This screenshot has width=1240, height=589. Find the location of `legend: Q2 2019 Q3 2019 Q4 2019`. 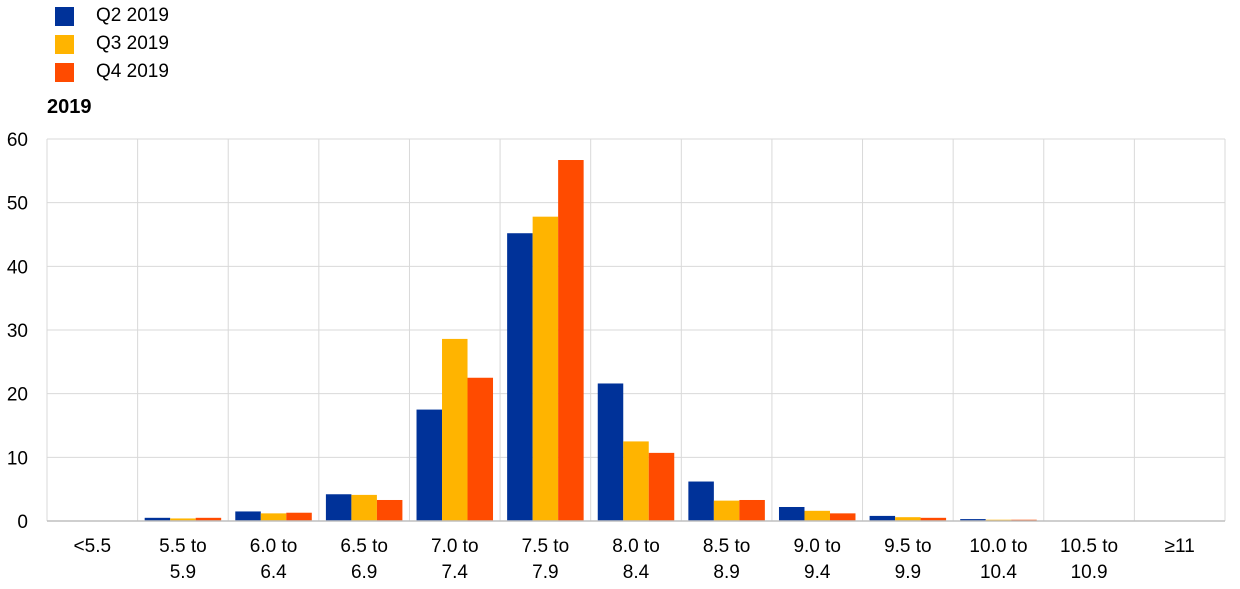

legend: Q2 2019 Q3 2019 Q4 2019 is located at coordinates (112, 44).